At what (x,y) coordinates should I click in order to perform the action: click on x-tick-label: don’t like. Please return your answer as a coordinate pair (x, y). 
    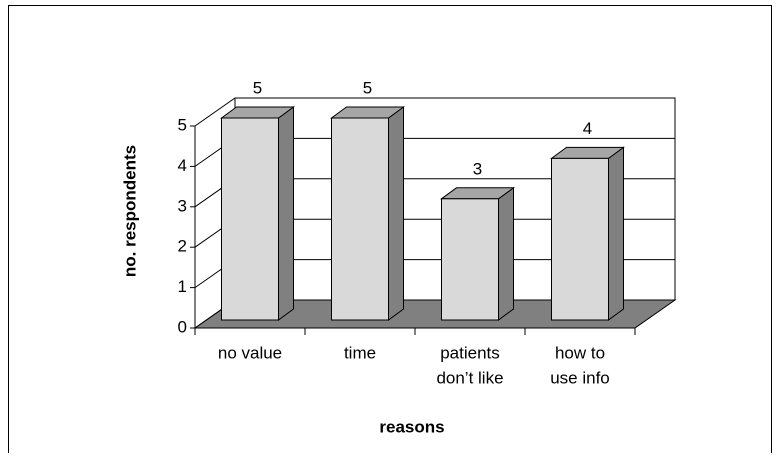
    Looking at the image, I should click on (469, 377).